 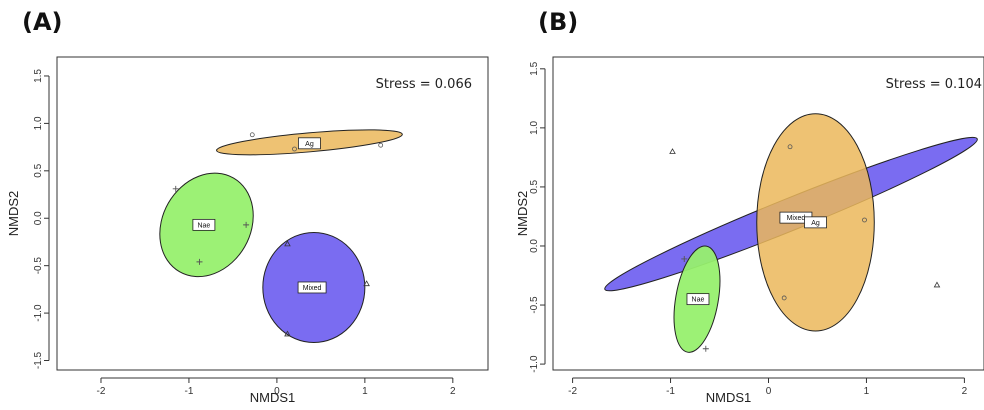 I want to click on panel-label: (A), so click(x=42, y=22).